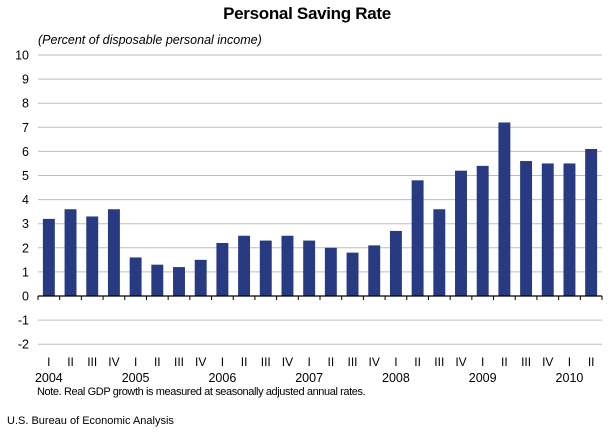  Describe the element at coordinates (307, 13) in the screenshot. I see `chart-title: Personal Saving Rate` at that location.